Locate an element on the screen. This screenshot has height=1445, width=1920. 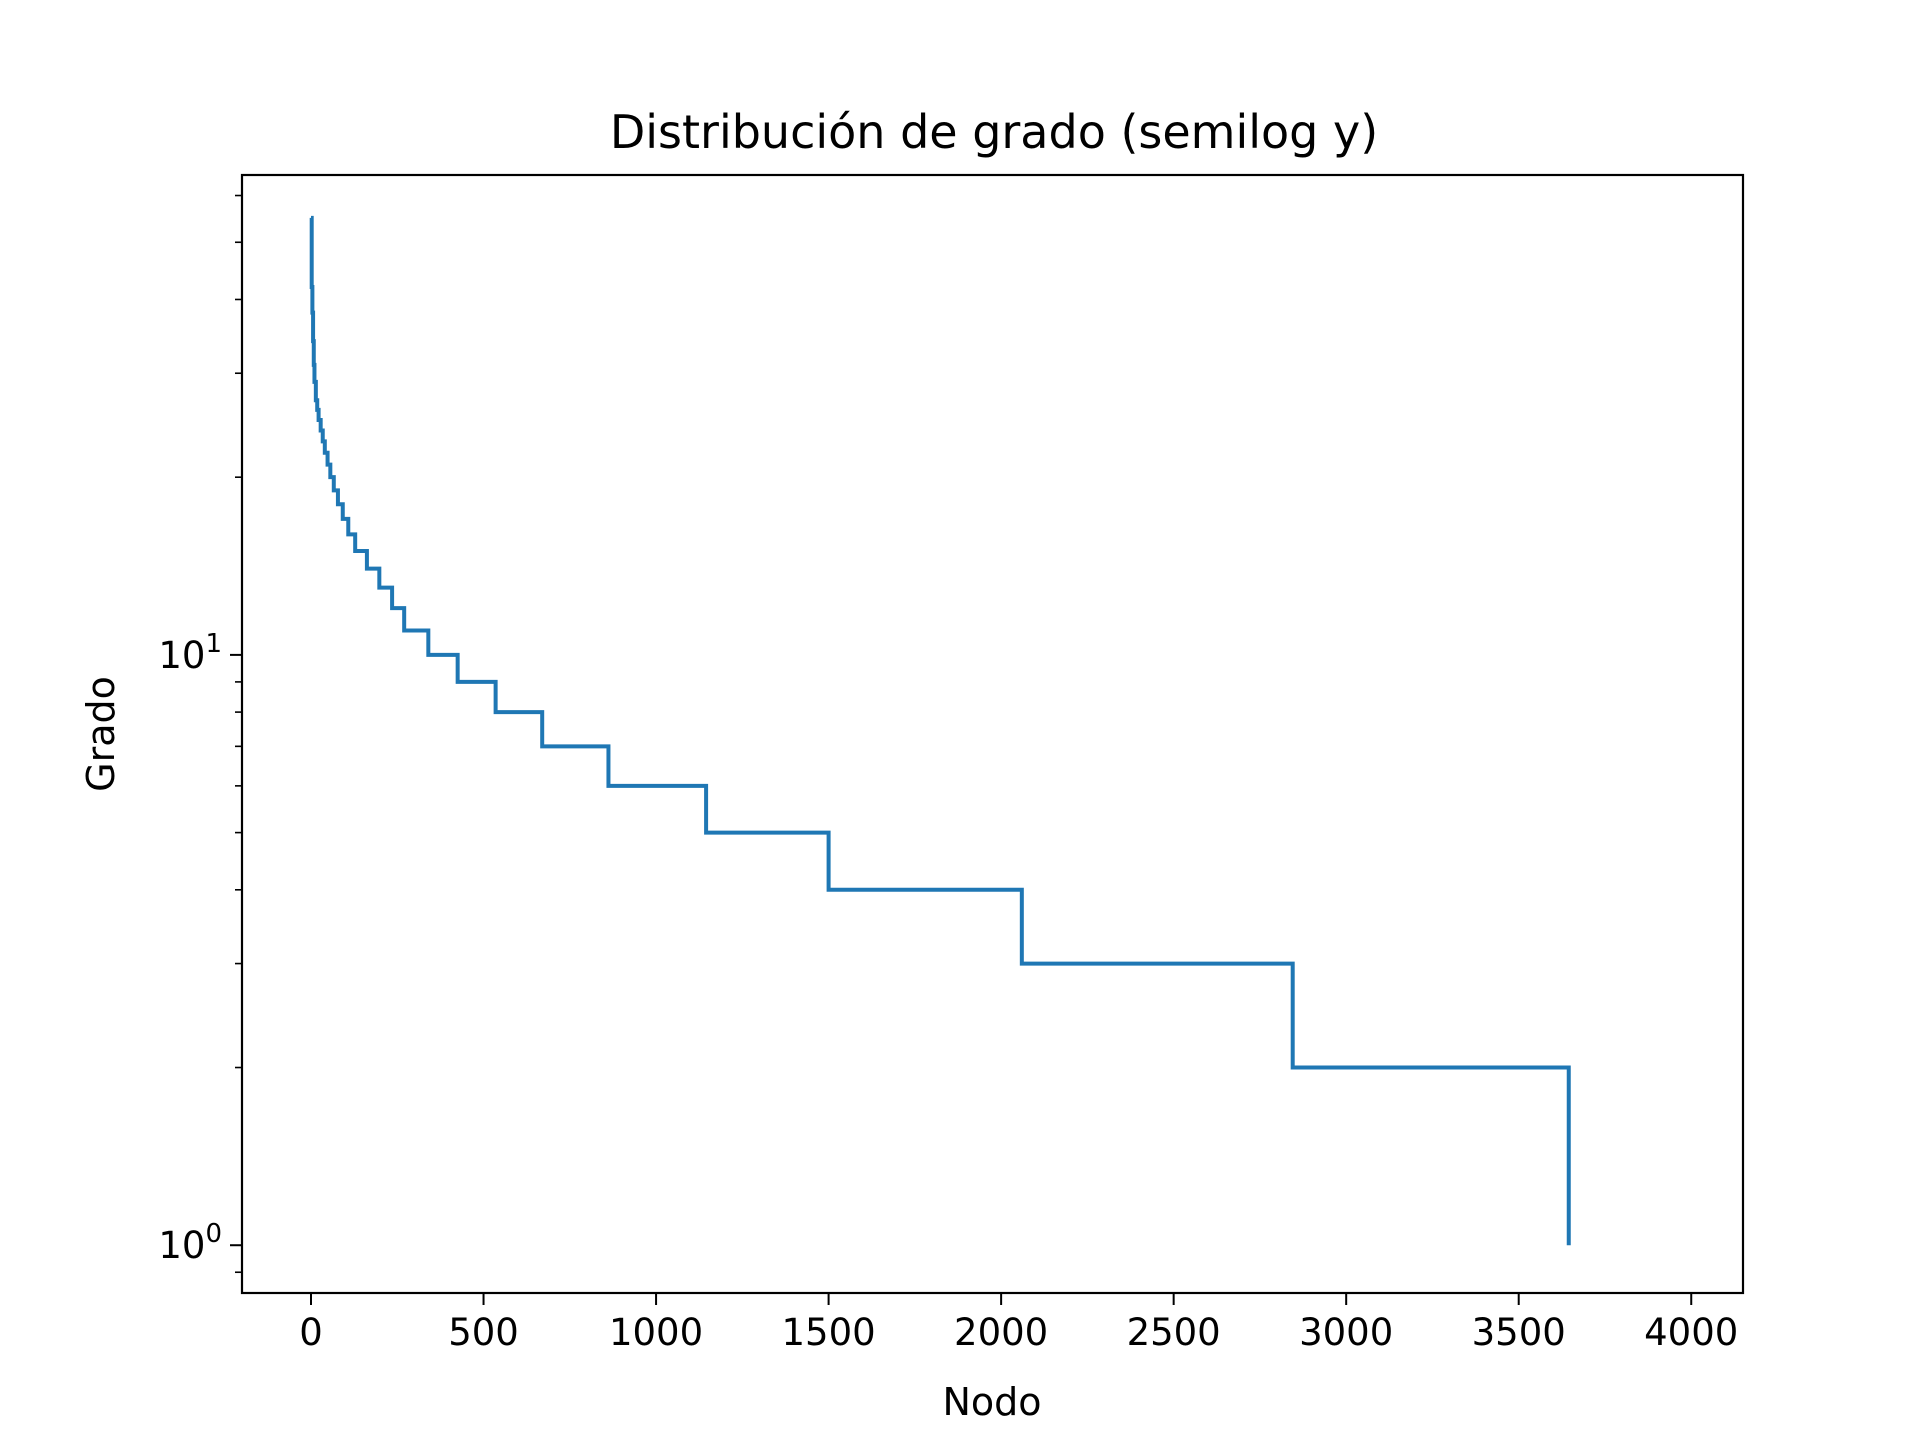
x-tick-label: 2500 is located at coordinates (1174, 1332).